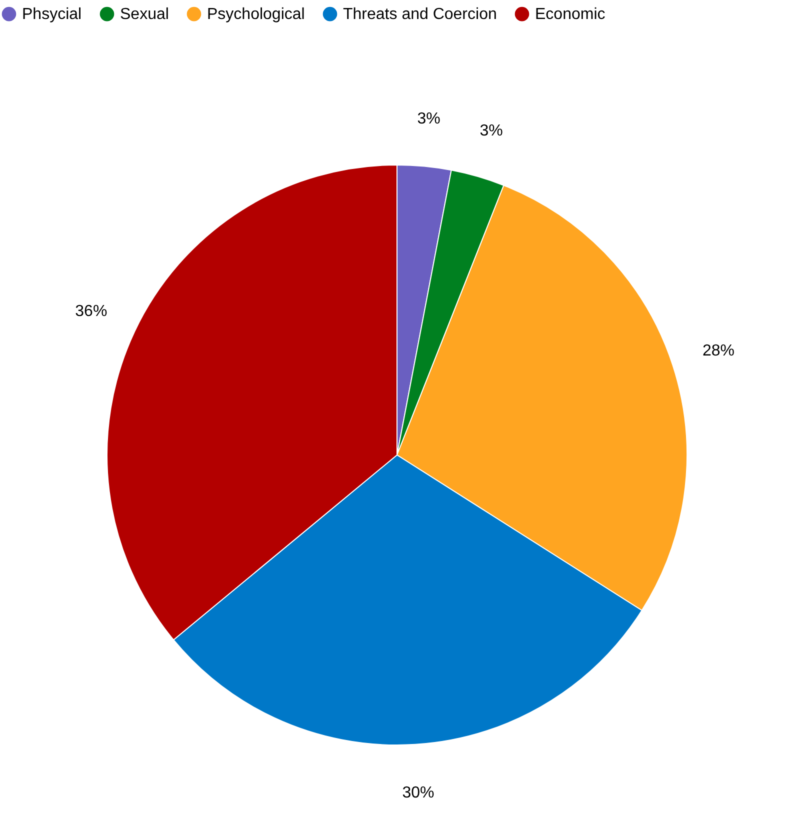 The width and height of the screenshot is (794, 830). Describe the element at coordinates (420, 15) in the screenshot. I see `legend-label: Threats and Coercion` at that location.